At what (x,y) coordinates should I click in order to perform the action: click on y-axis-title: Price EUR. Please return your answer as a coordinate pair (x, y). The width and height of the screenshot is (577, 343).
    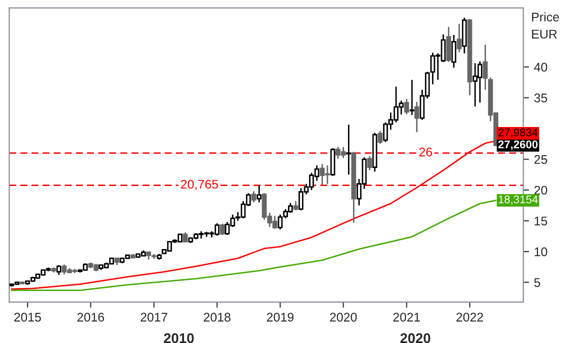
    Looking at the image, I should click on (545, 25).